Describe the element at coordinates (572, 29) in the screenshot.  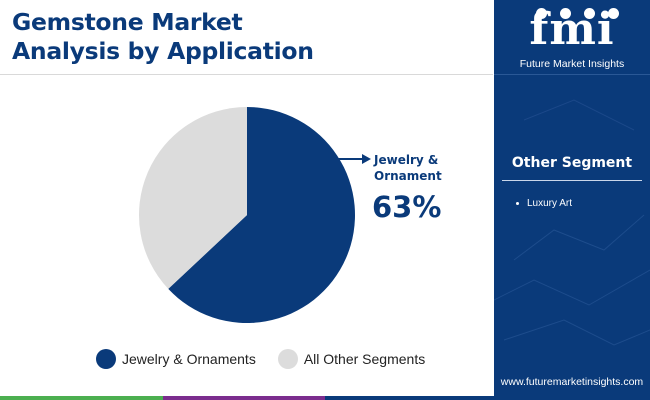
I see `logo-wordmark: fmi` at that location.